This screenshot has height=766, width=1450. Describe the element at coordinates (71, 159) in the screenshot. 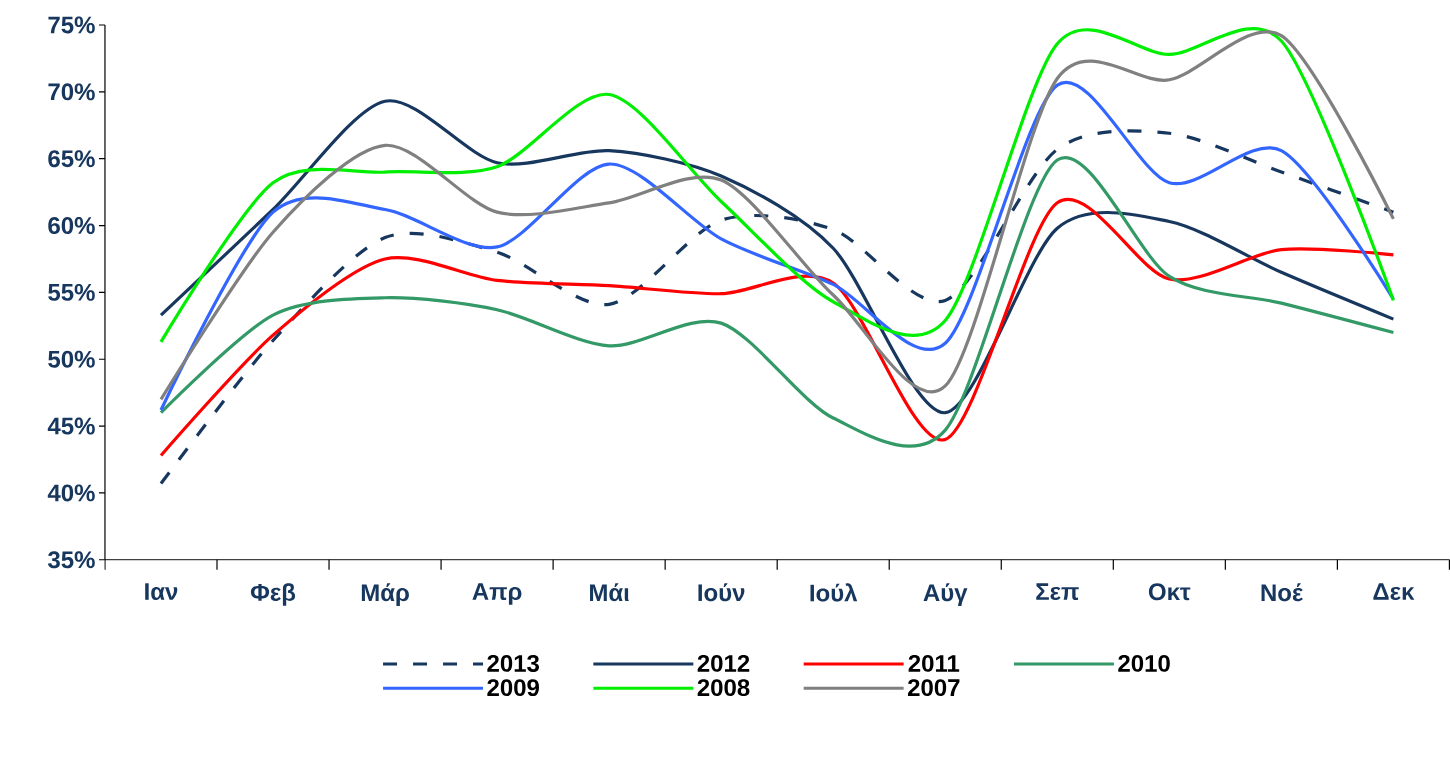

I see `y-tick-label: 65%` at that location.